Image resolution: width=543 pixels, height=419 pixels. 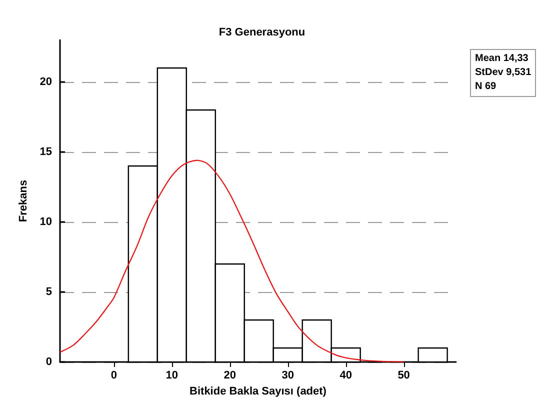 What do you see at coordinates (346, 376) in the screenshot?
I see `x-tick-label: 40` at bounding box center [346, 376].